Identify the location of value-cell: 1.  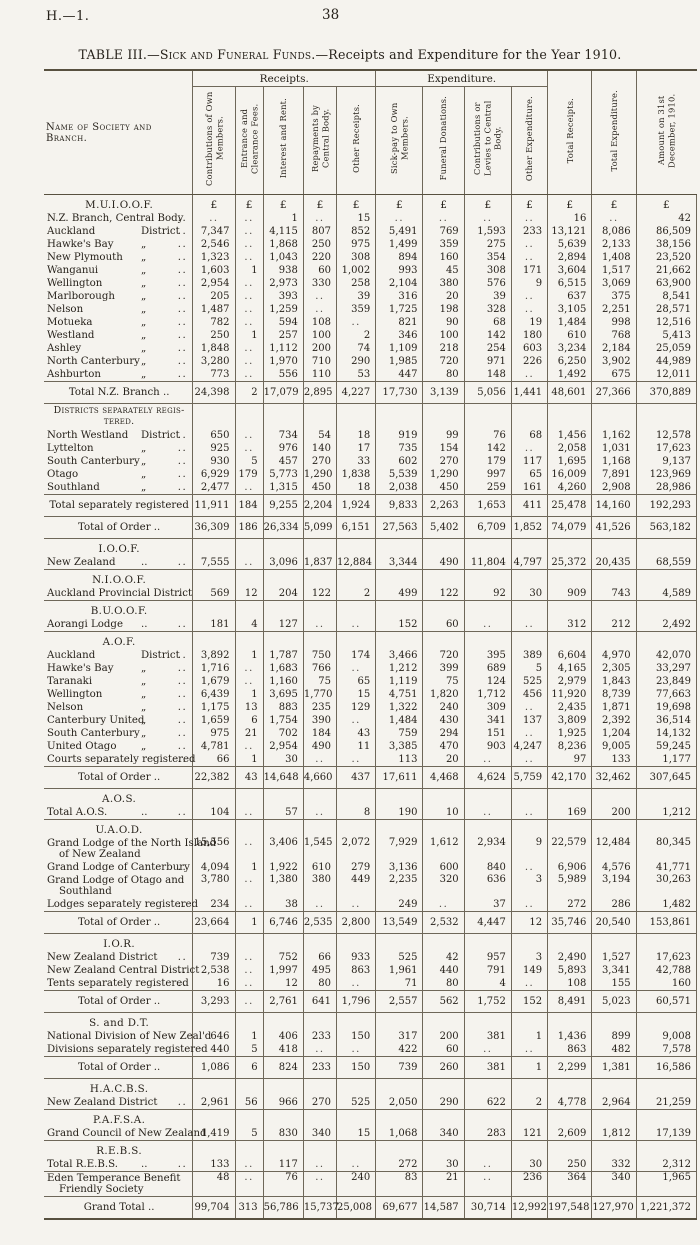
(529, 1067).